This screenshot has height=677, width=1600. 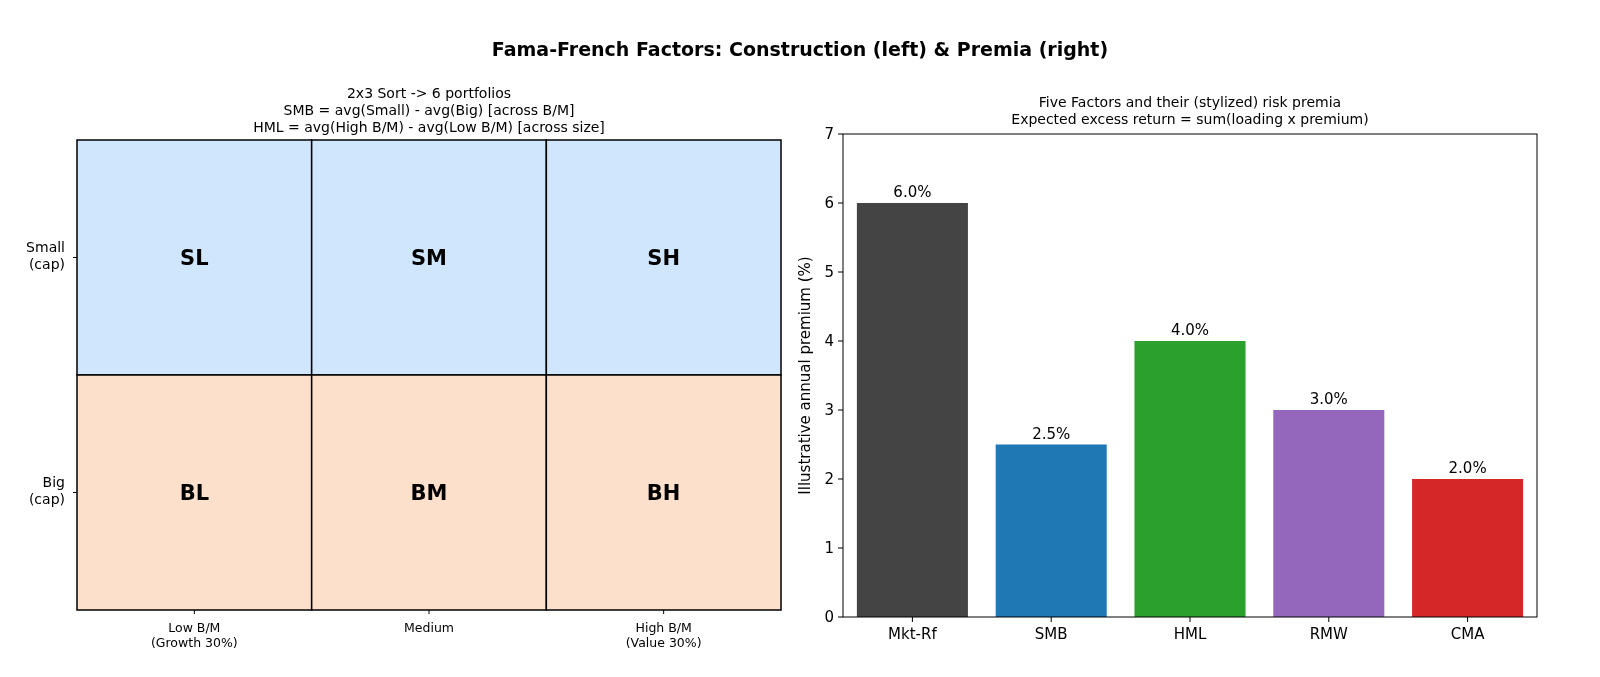 What do you see at coordinates (194, 635) in the screenshot?
I see `category-label: Low B/M (Growth 30%)` at bounding box center [194, 635].